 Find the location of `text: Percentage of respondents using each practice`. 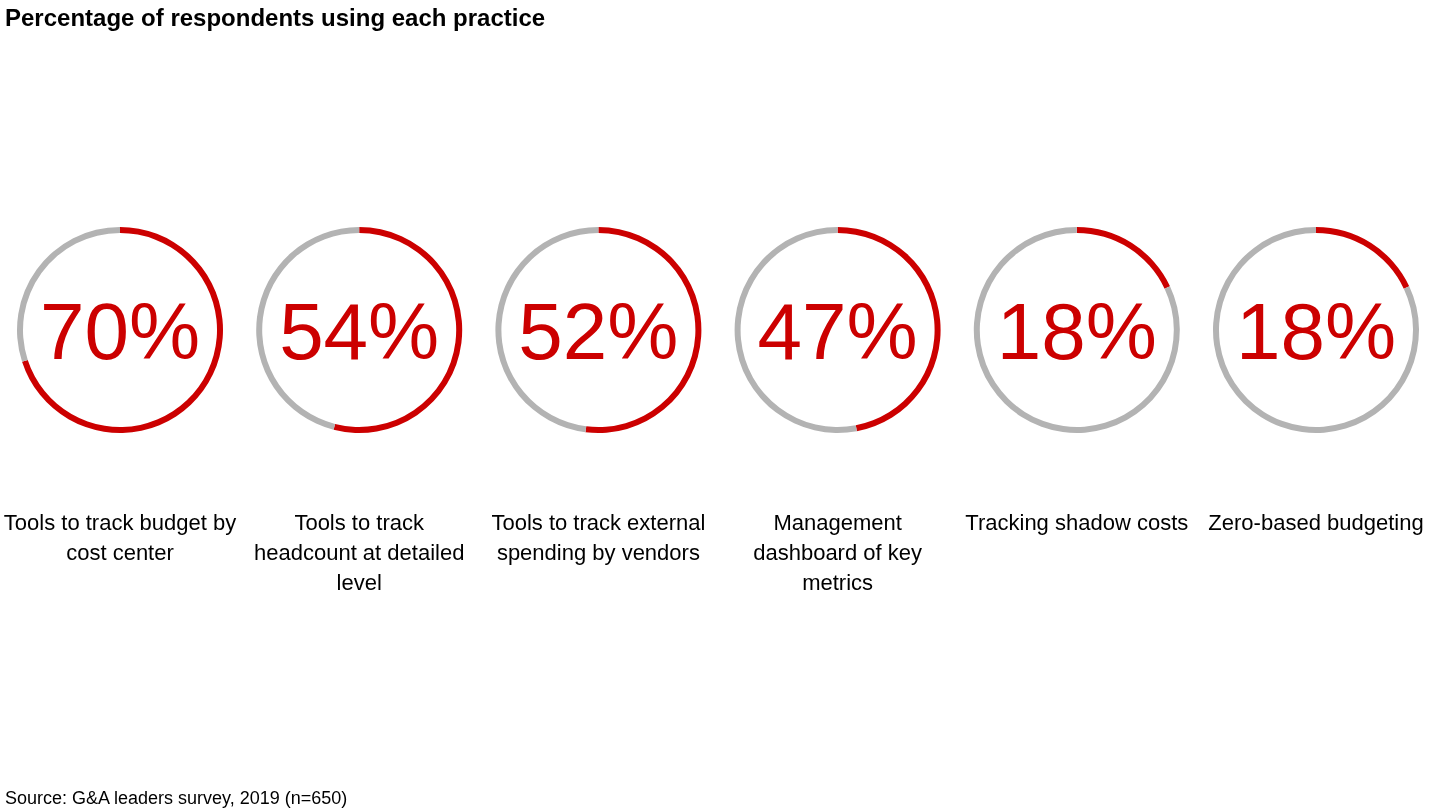

text: Percentage of respondents using each practice is located at coordinates (275, 17).